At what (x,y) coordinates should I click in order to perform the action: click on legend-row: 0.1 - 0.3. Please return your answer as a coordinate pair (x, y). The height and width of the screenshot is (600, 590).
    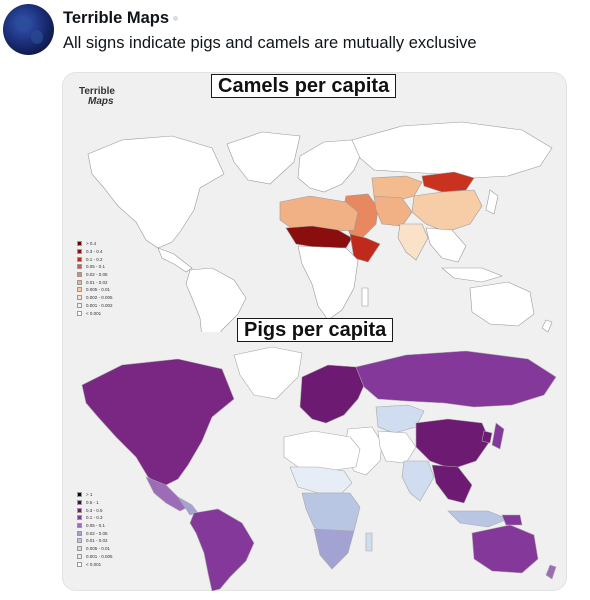
    Looking at the image, I should click on (95, 518).